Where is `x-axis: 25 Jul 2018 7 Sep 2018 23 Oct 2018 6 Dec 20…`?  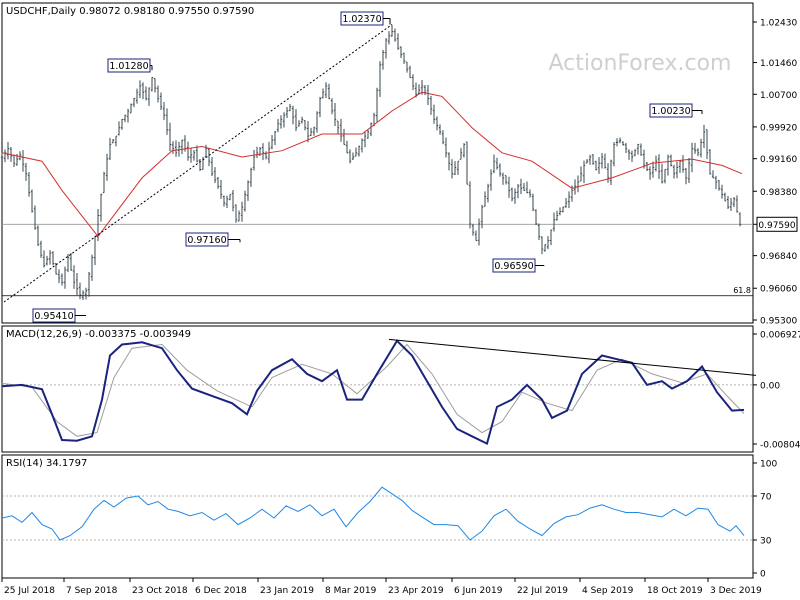 x-axis: 25 Jul 2018 7 Sep 2018 23 Oct 2018 6 Dec 20… is located at coordinates (381, 587).